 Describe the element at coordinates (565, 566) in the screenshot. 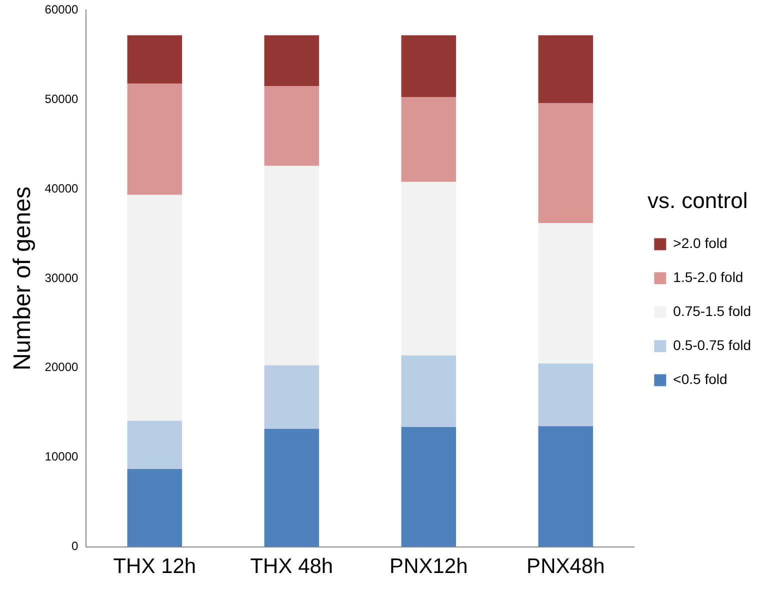

I see `x-tick-label: PNX48h` at that location.